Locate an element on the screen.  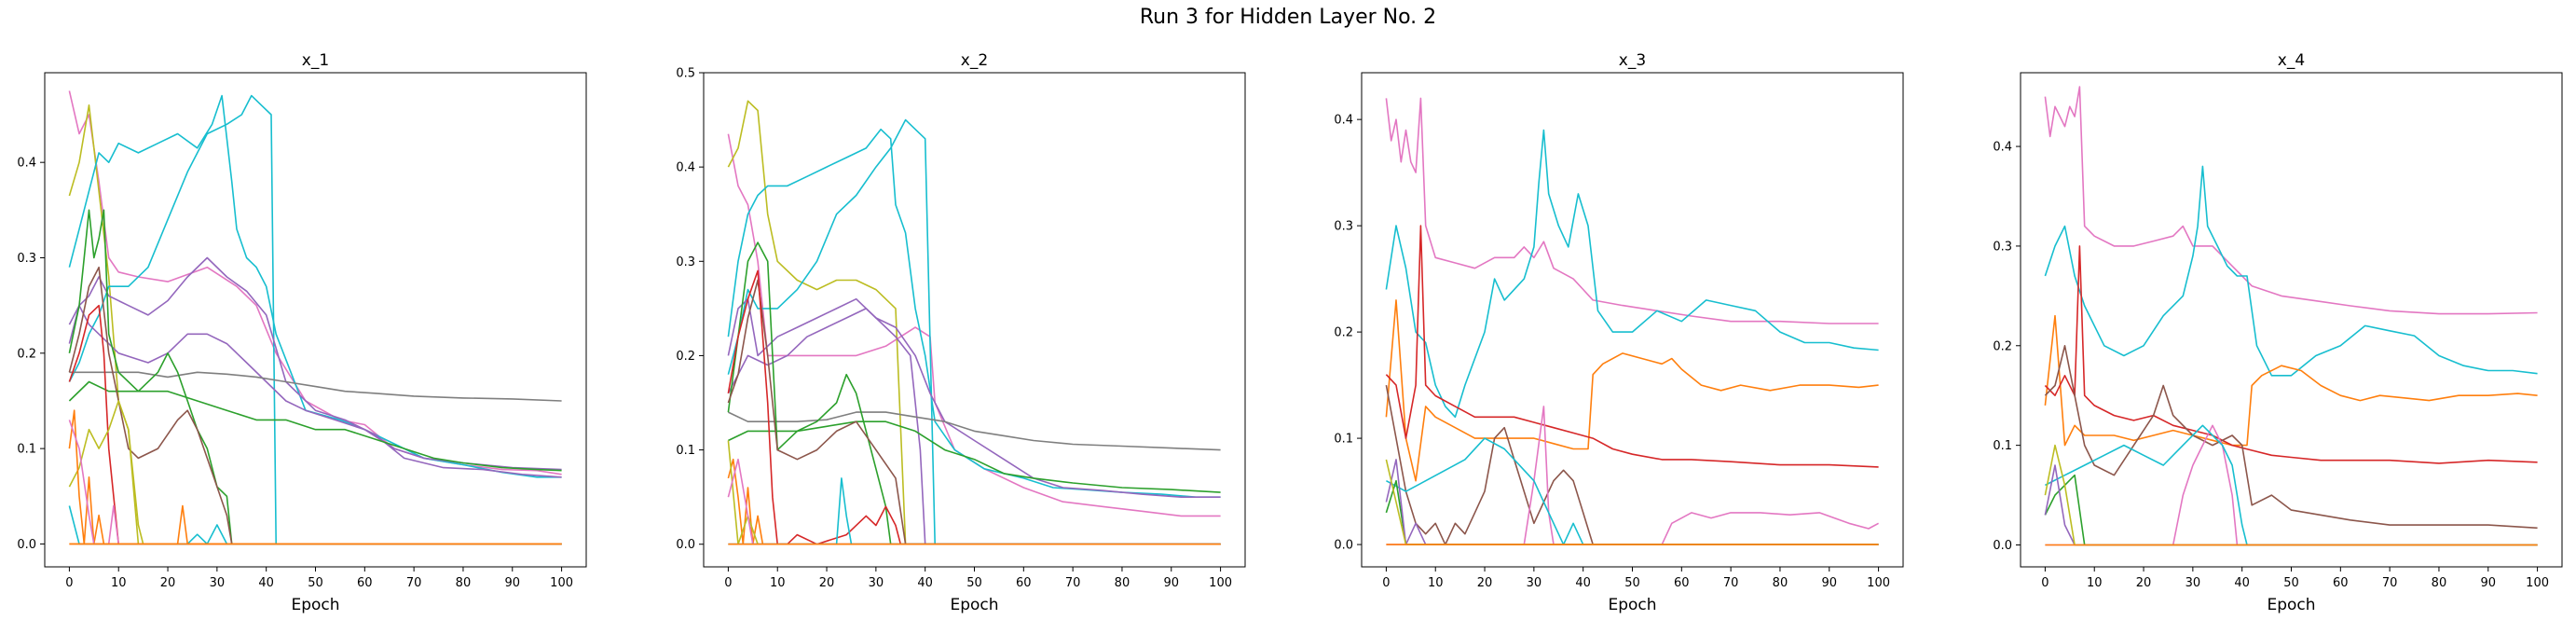
subplot-title: x_4 is located at coordinates (2291, 60).